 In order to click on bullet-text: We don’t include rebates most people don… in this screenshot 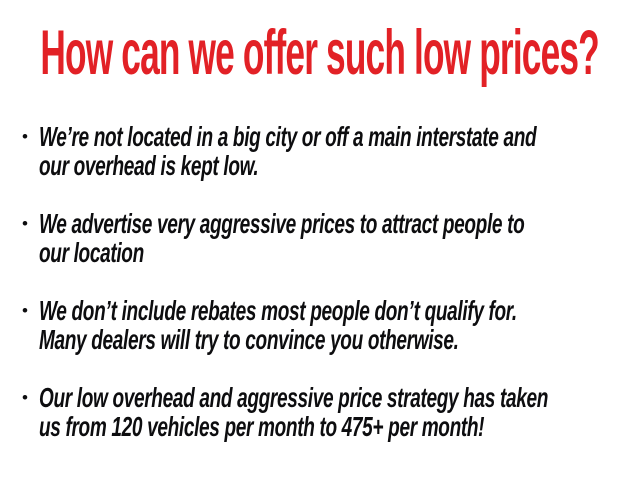, I will do `click(339, 325)`.